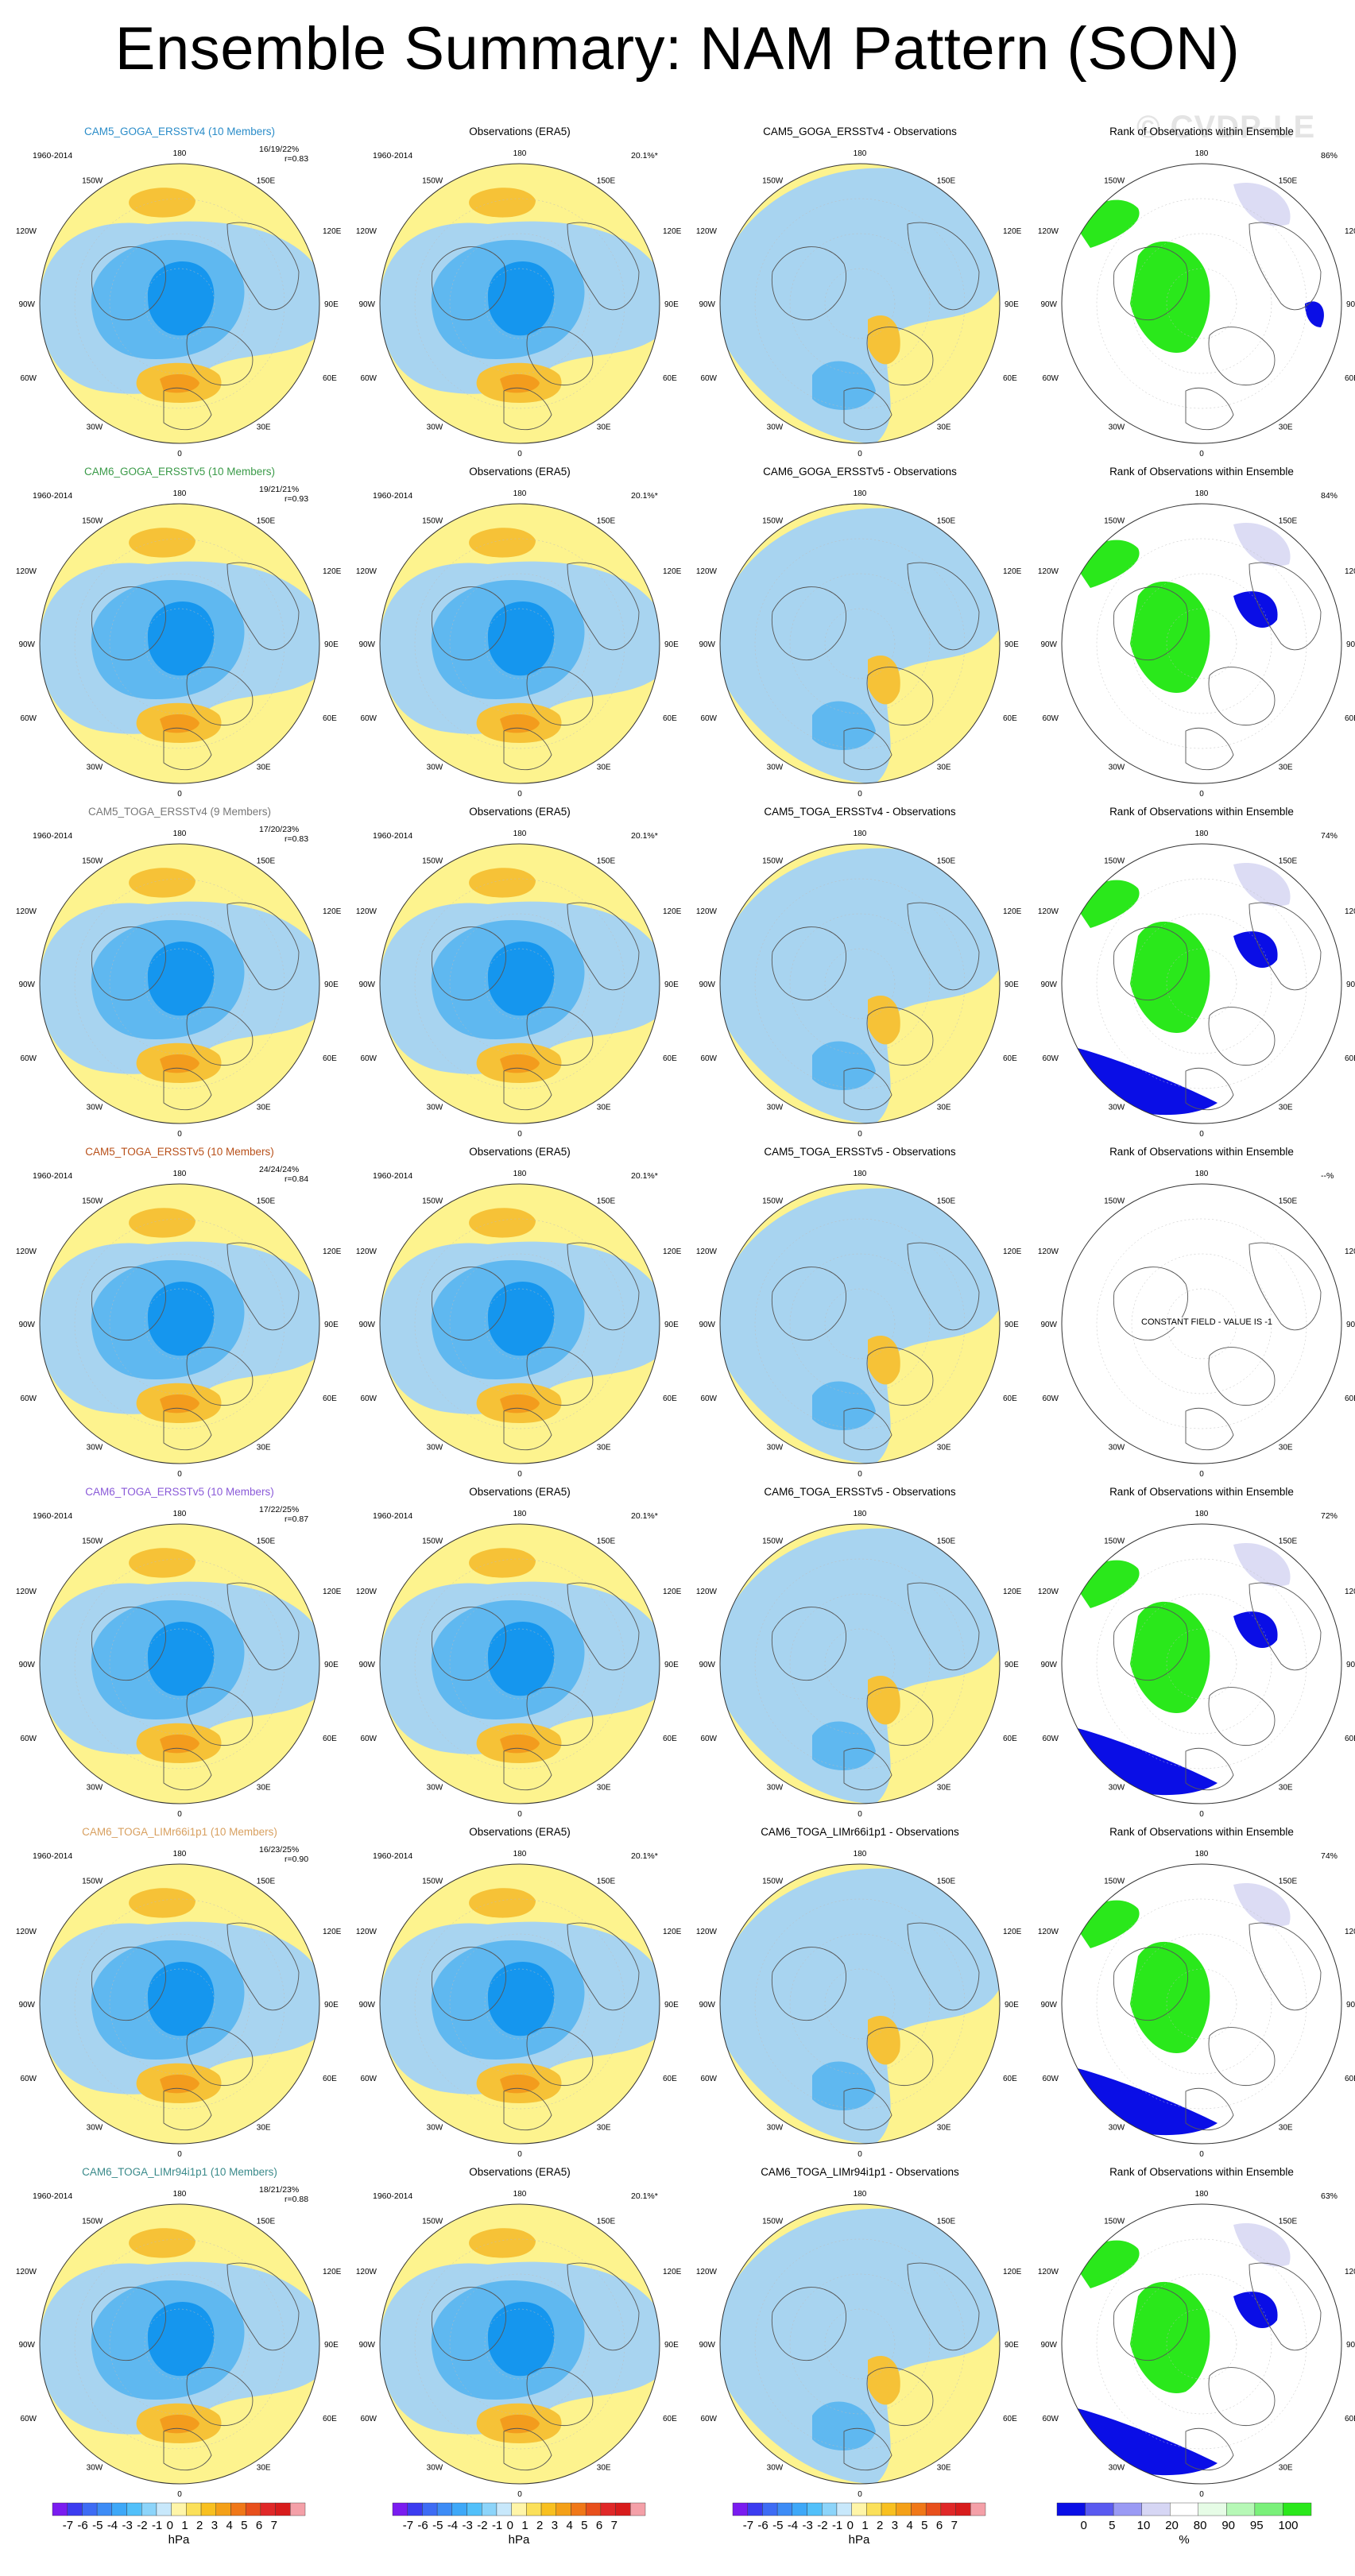  I want to click on colorbar-tick-label: 0, so click(850, 2525).